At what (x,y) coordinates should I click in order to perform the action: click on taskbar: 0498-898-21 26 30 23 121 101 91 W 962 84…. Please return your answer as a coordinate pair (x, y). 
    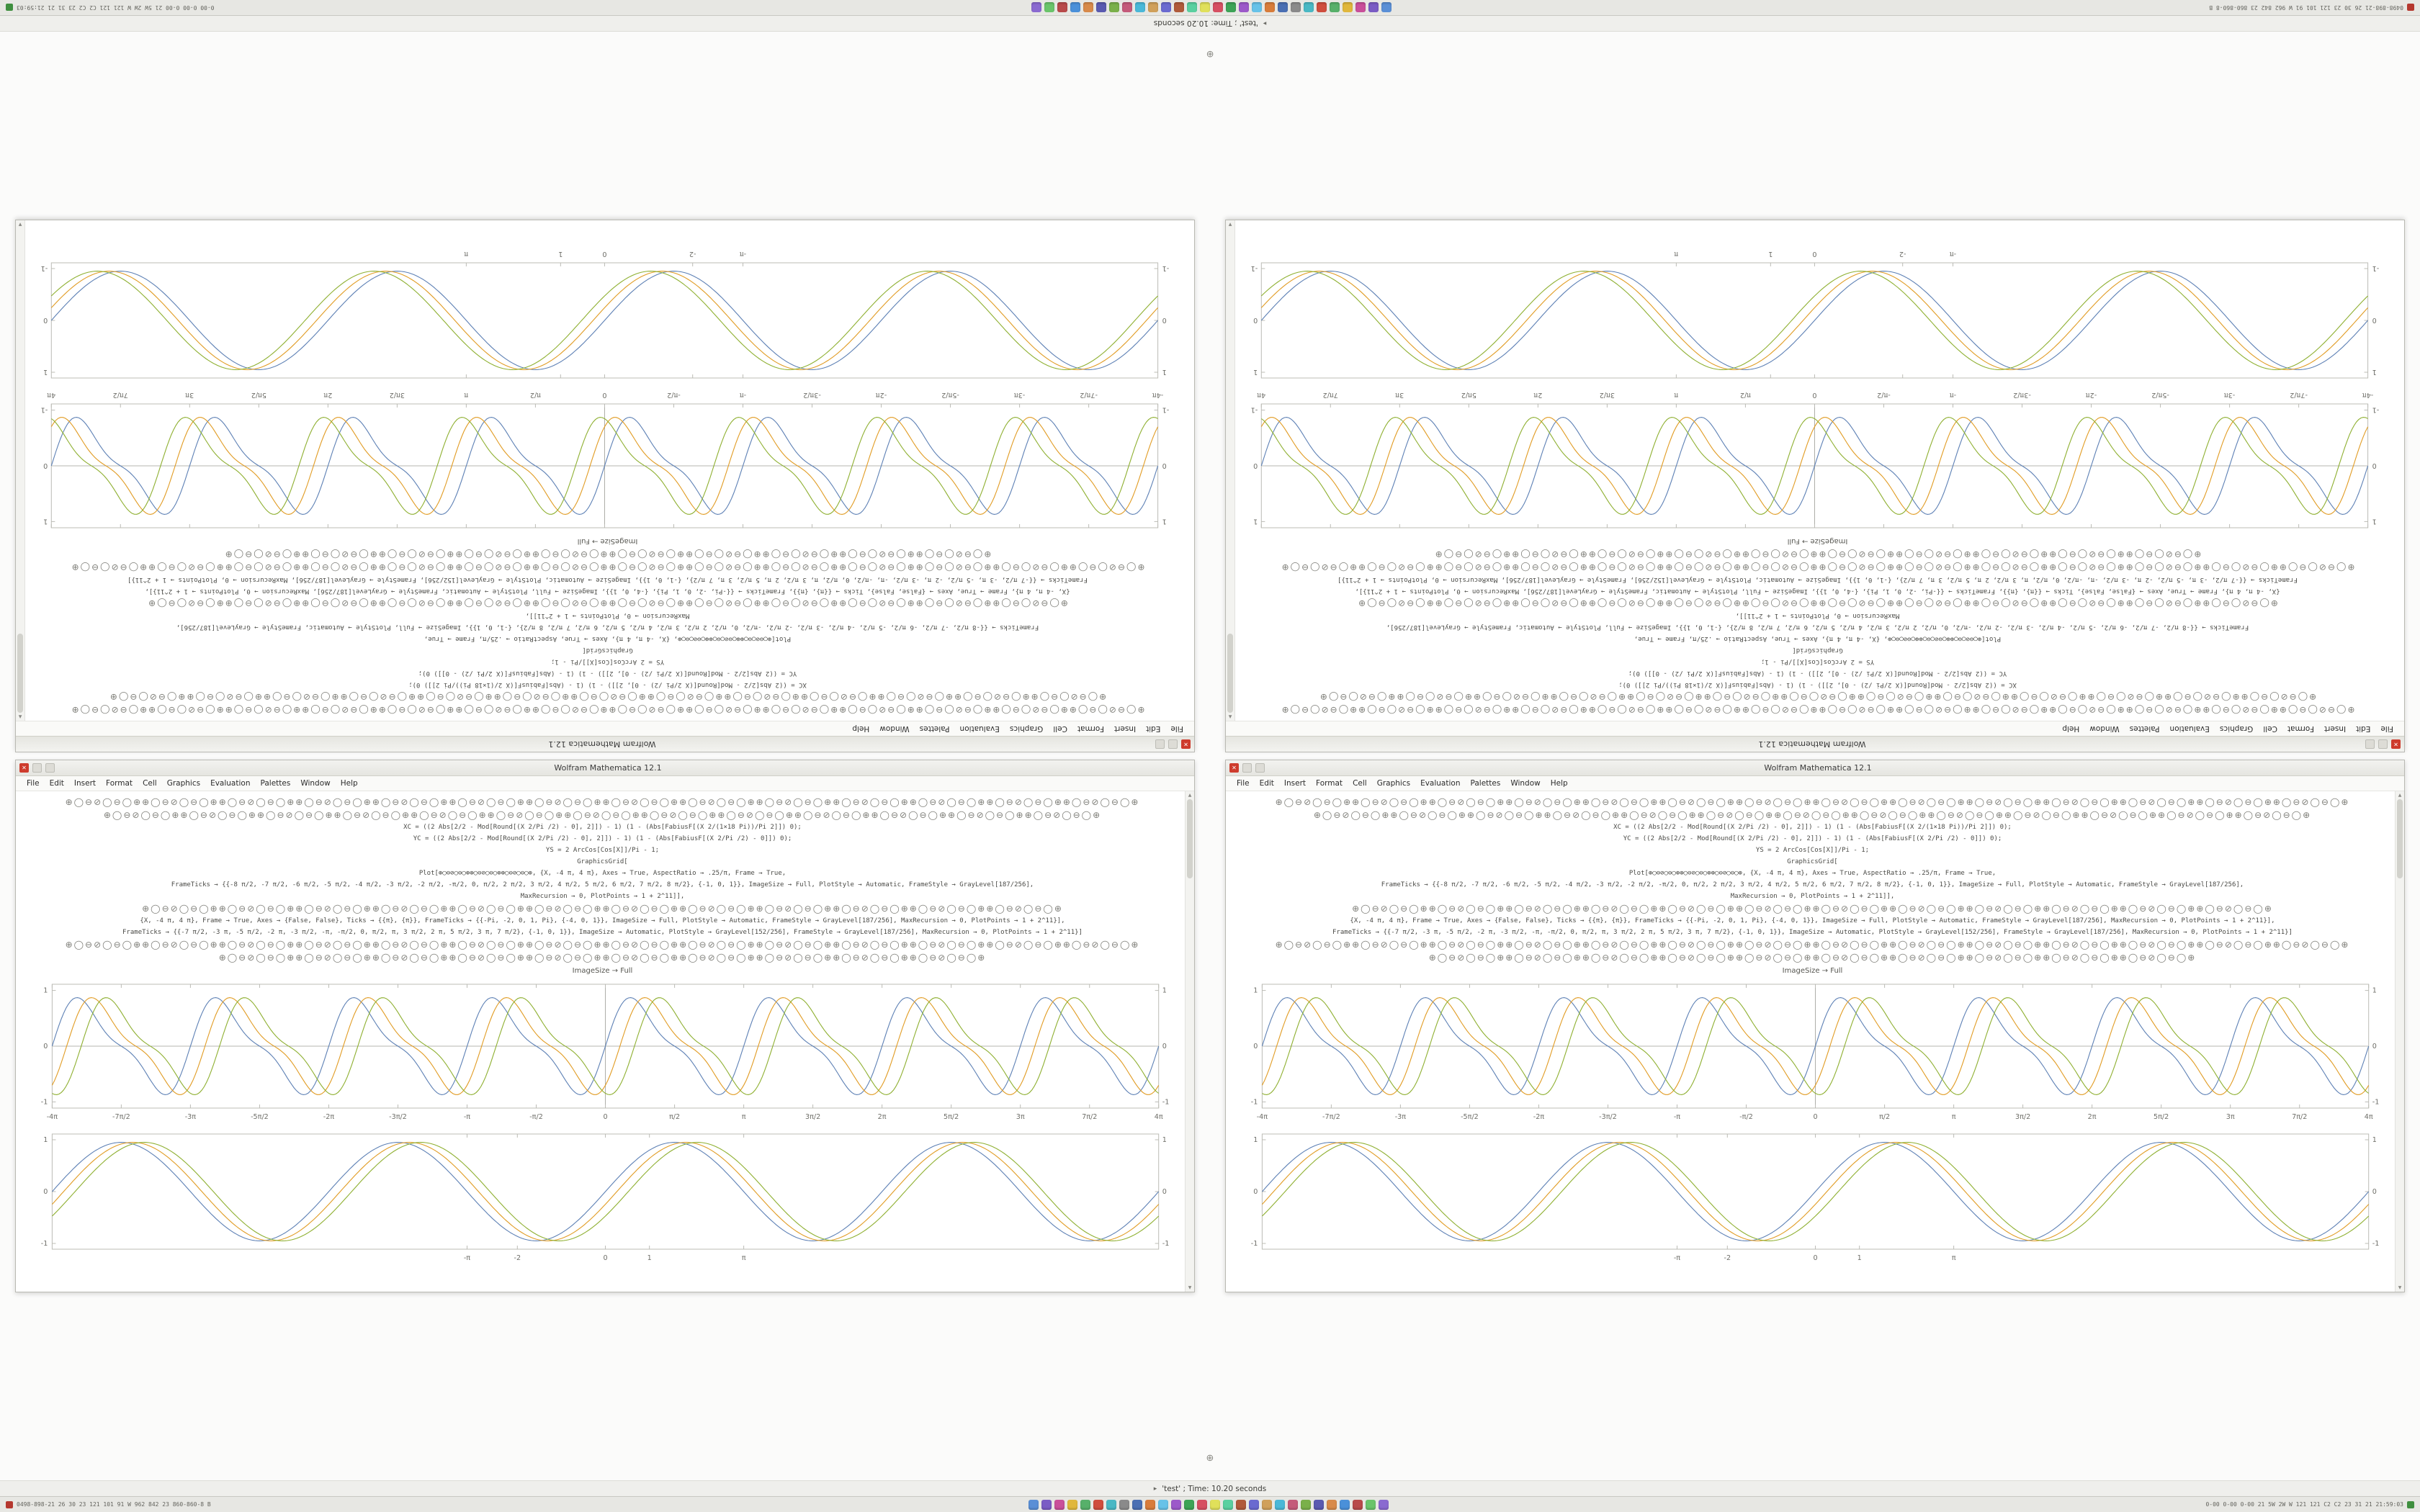
    Looking at the image, I should click on (1210, 8).